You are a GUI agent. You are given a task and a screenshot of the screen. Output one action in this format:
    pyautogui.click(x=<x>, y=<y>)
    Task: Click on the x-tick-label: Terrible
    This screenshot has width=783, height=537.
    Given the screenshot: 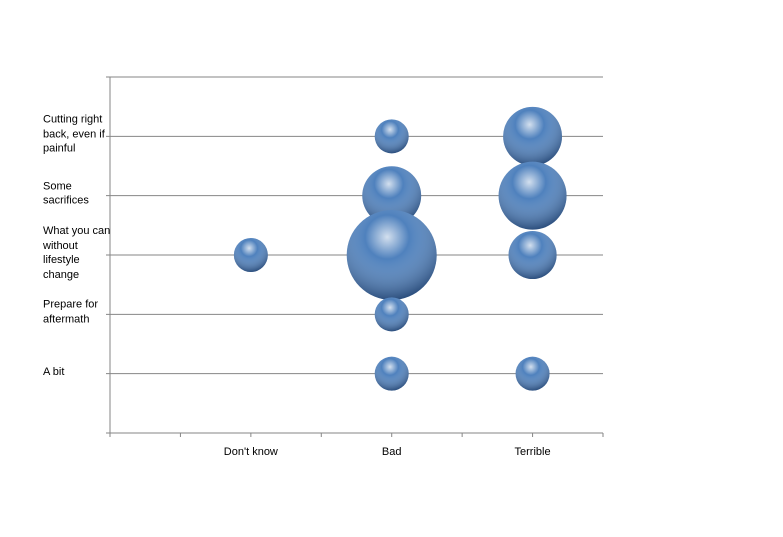 What is the action you would take?
    pyautogui.click(x=532, y=452)
    